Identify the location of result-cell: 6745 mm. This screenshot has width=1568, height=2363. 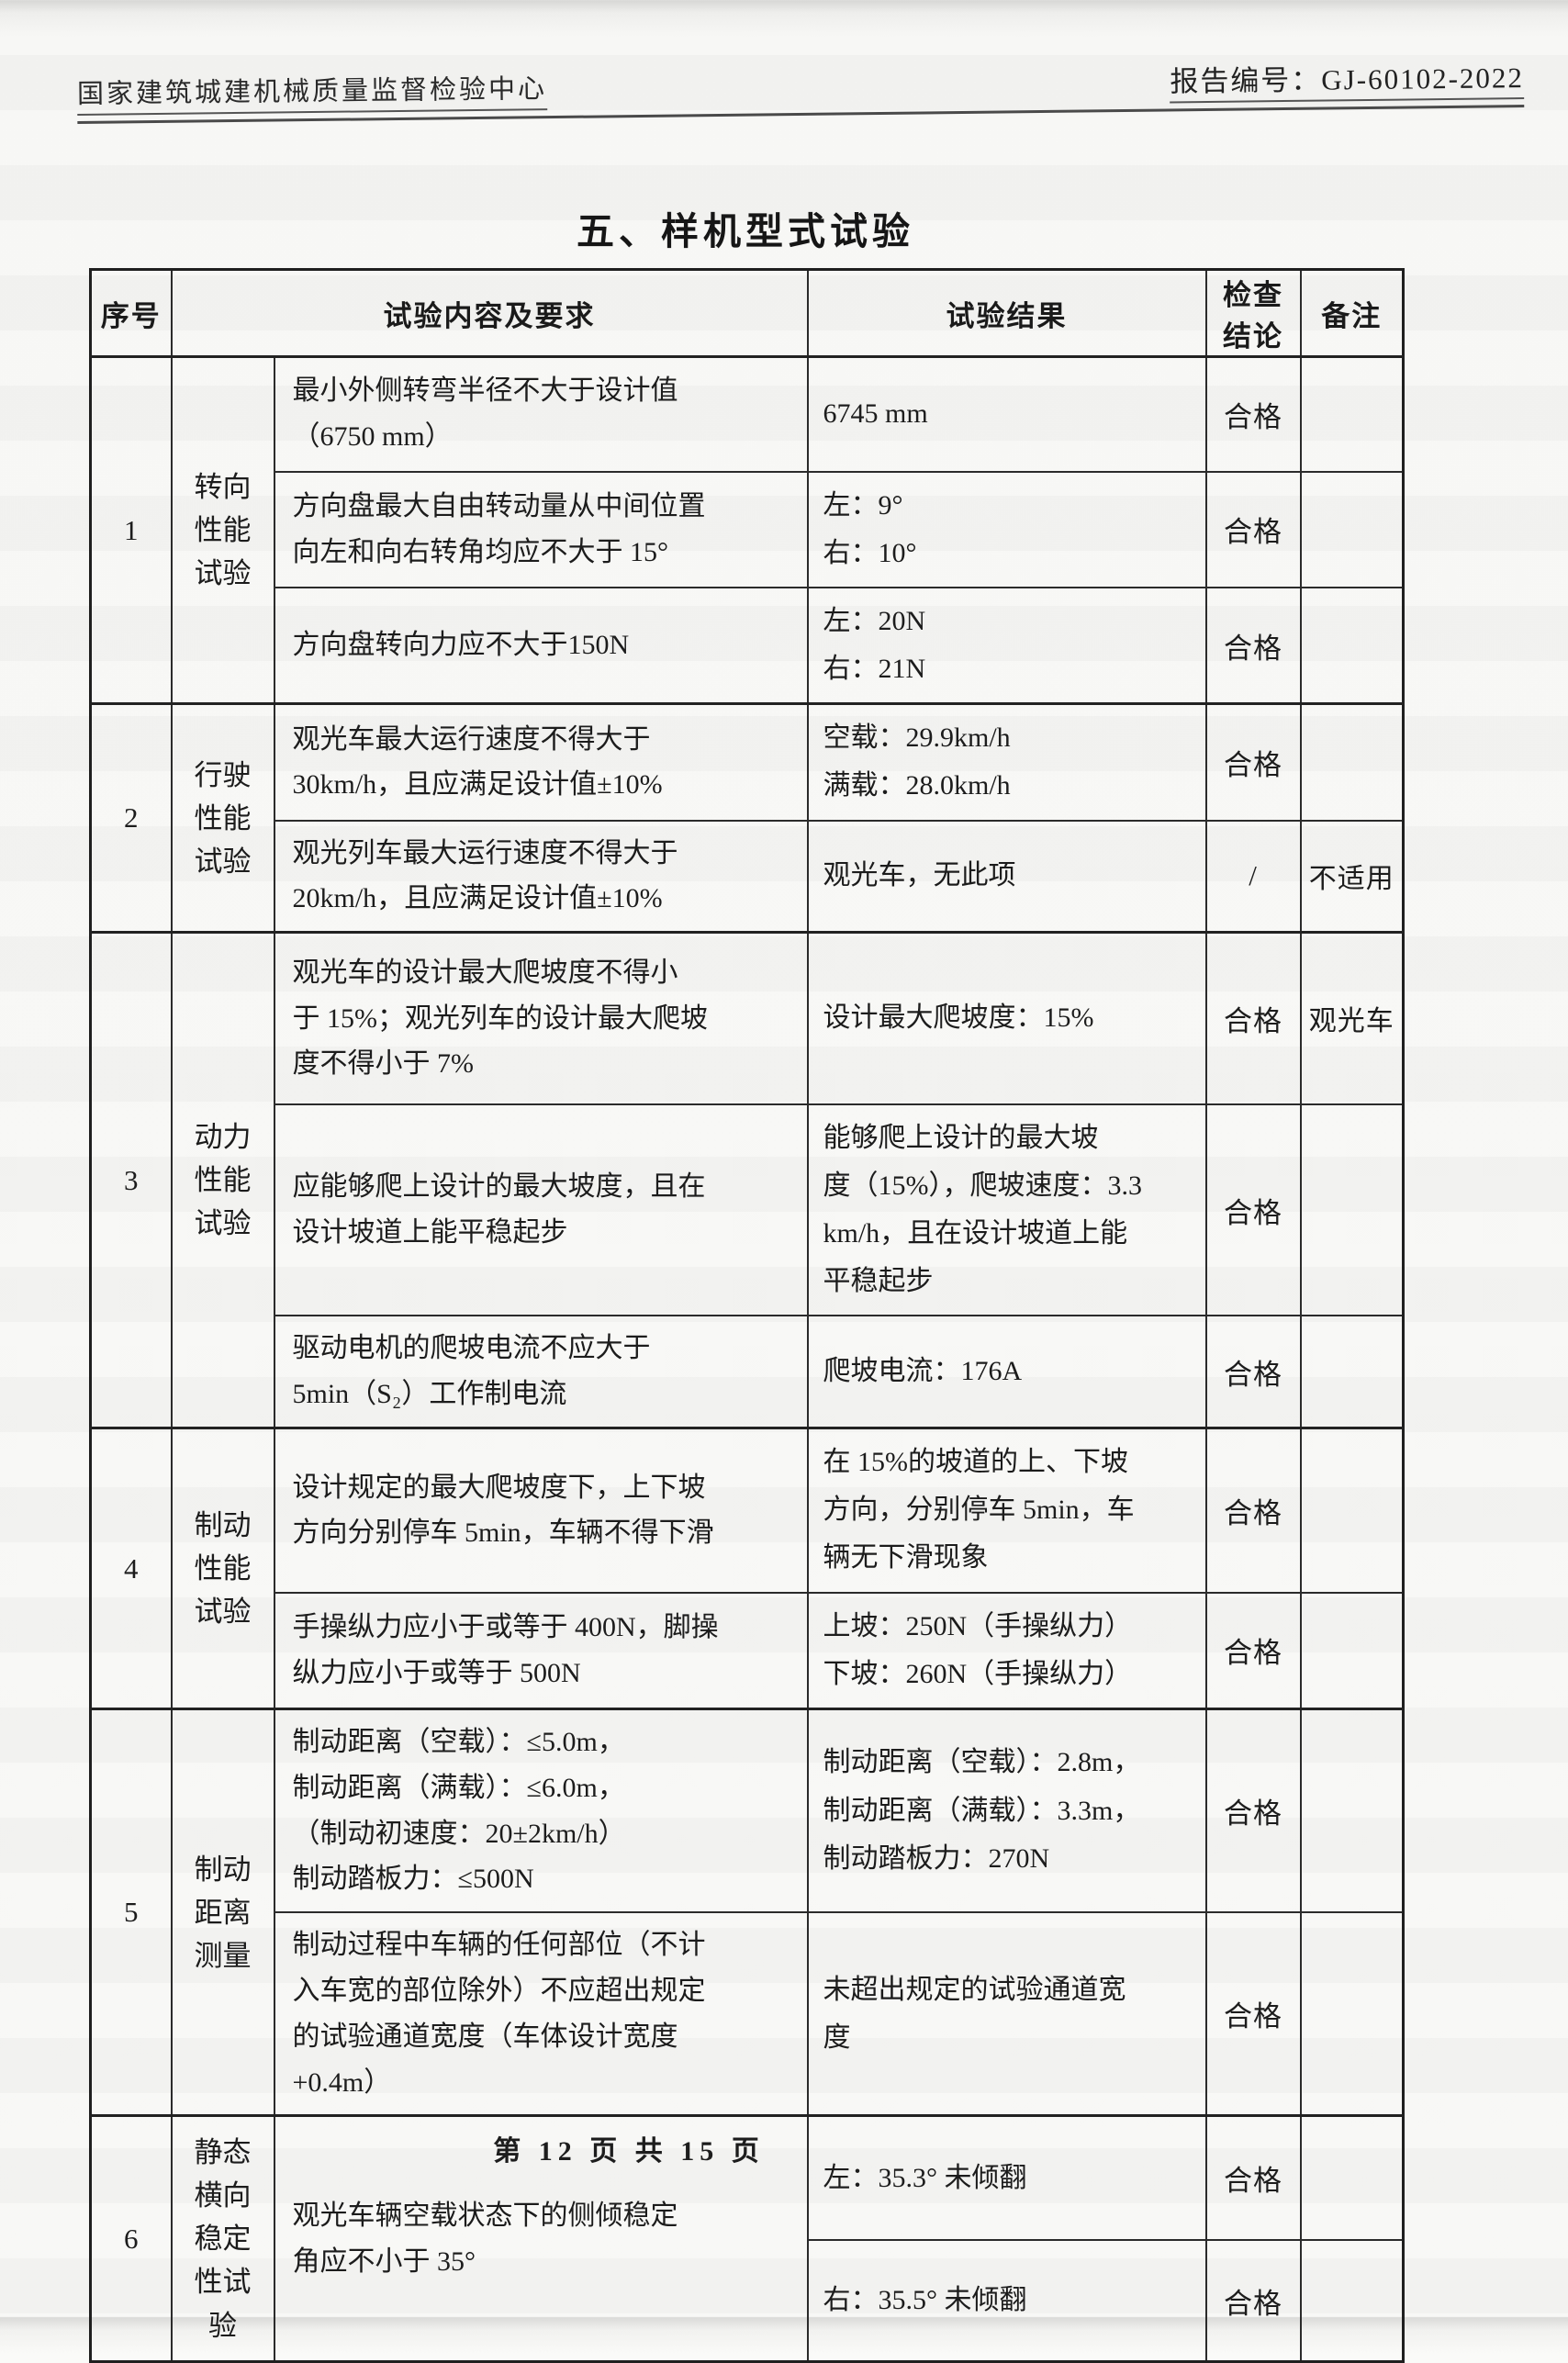
(1006, 414).